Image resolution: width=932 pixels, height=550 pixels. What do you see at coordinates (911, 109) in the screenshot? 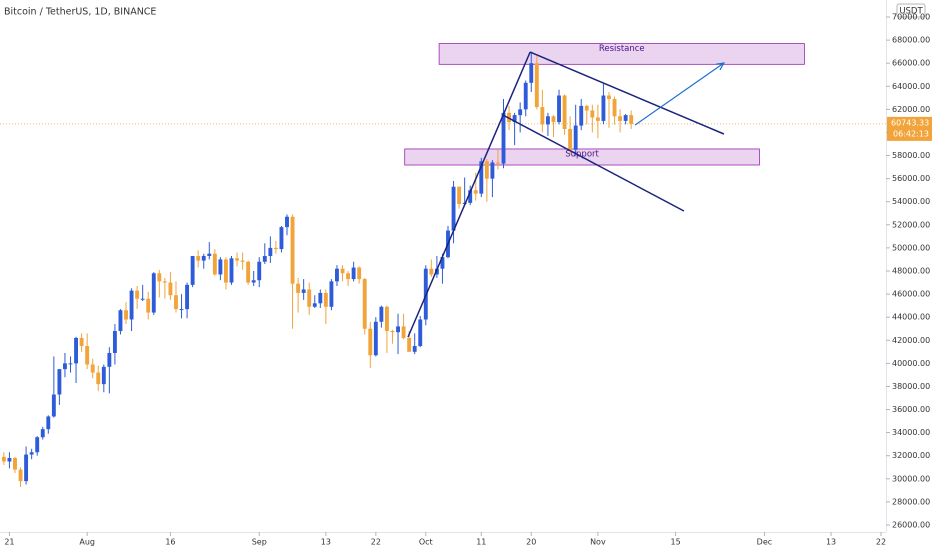
I see `y-tick-label: 62000.00` at bounding box center [911, 109].